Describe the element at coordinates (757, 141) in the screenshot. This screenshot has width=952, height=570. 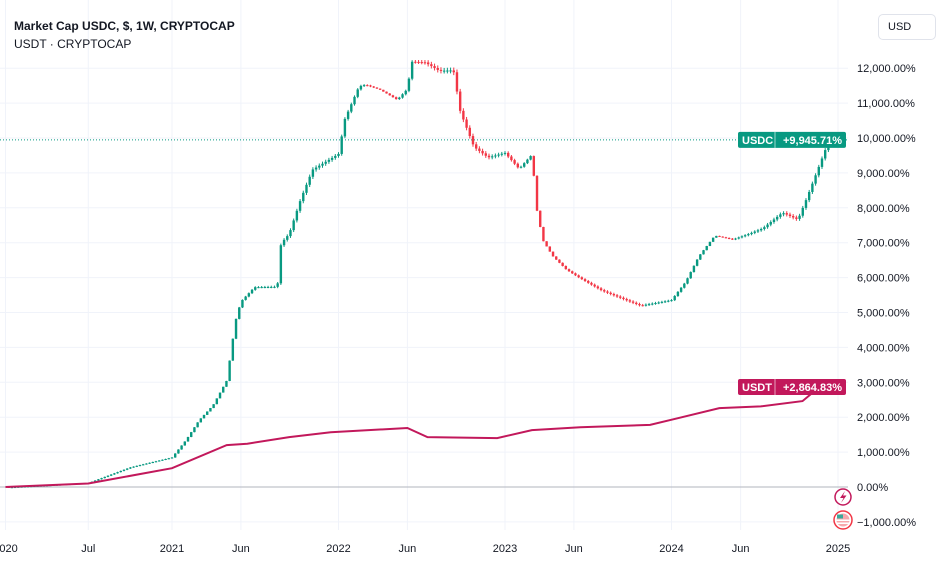
I see `usdc-tag-name: USDC` at that location.